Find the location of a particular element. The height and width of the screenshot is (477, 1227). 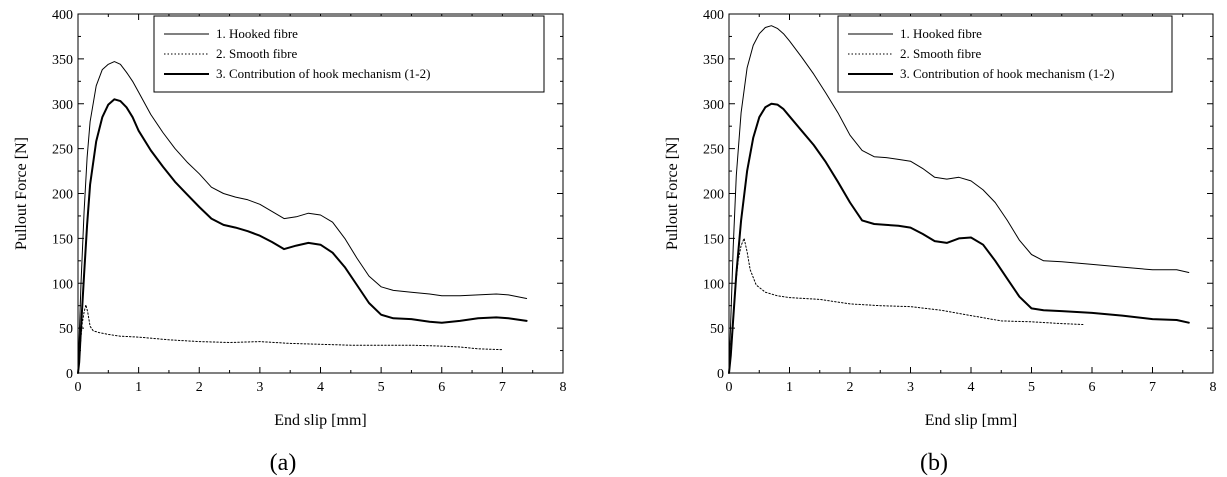

panel-caption: (a) is located at coordinates (283, 463).